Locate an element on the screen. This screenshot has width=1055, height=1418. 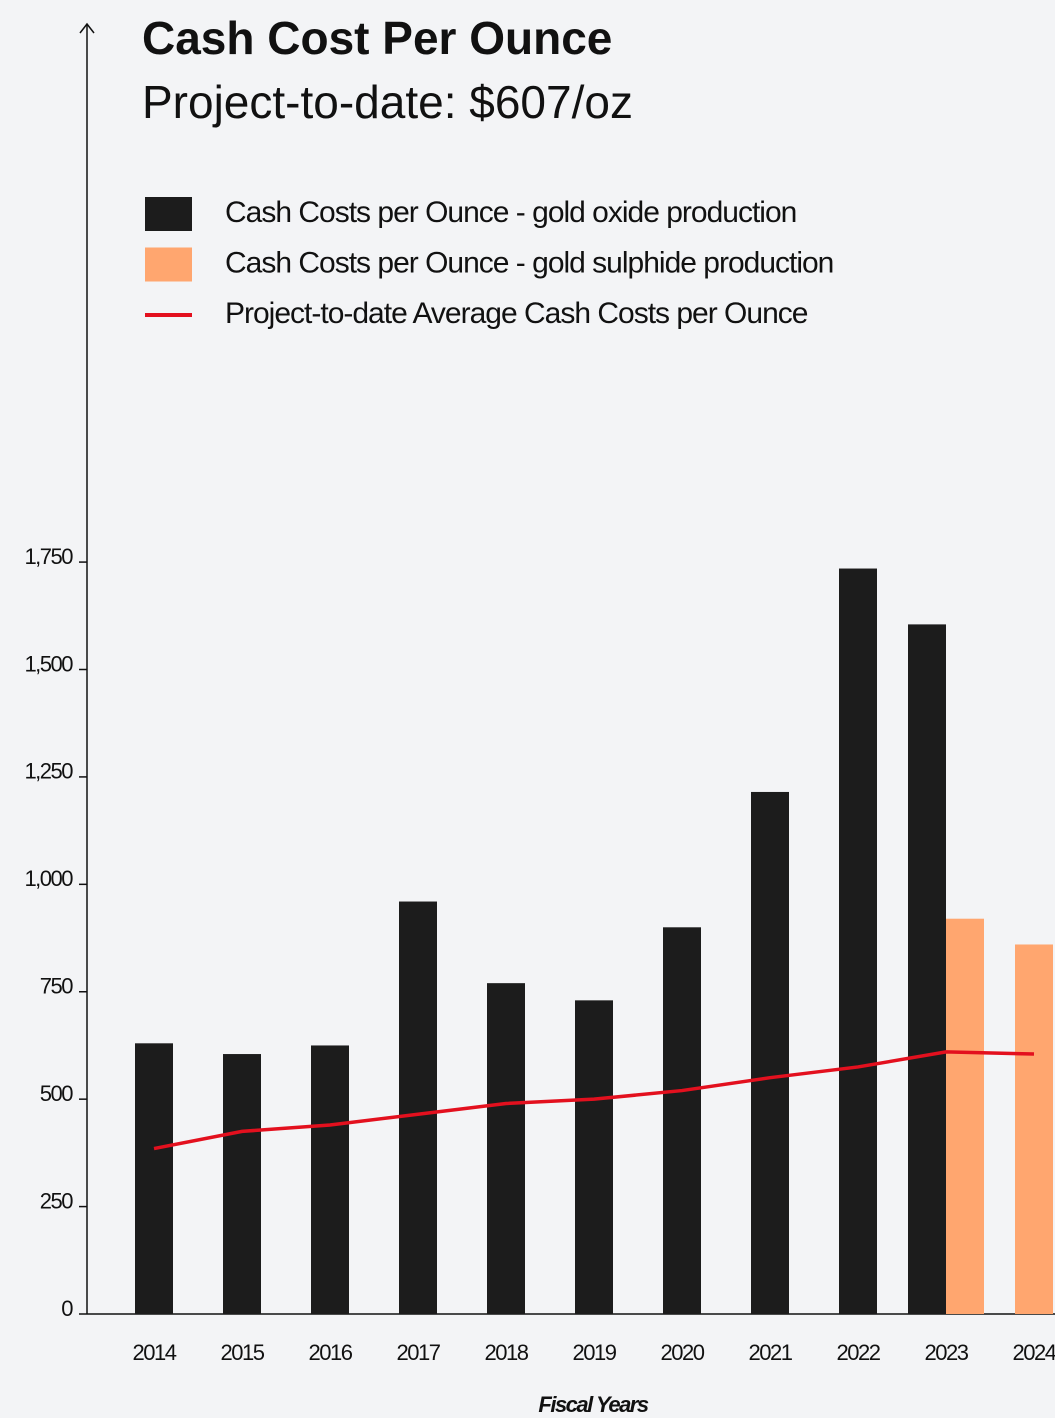
x-tick-label: 2019 is located at coordinates (595, 1352).